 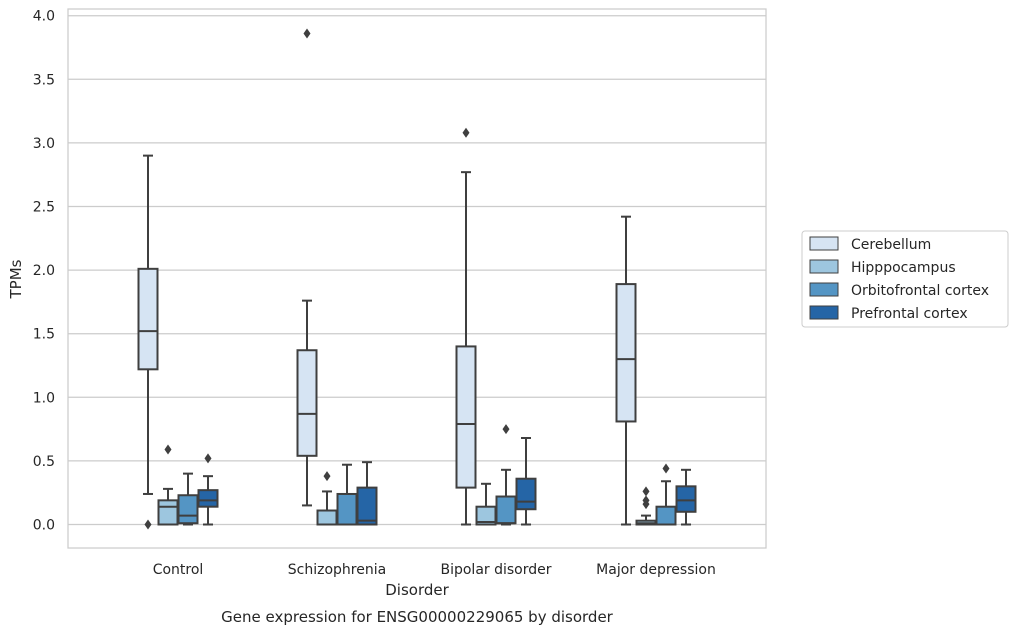 What do you see at coordinates (44, 144) in the screenshot?
I see `y-tick-label: 3.0` at bounding box center [44, 144].